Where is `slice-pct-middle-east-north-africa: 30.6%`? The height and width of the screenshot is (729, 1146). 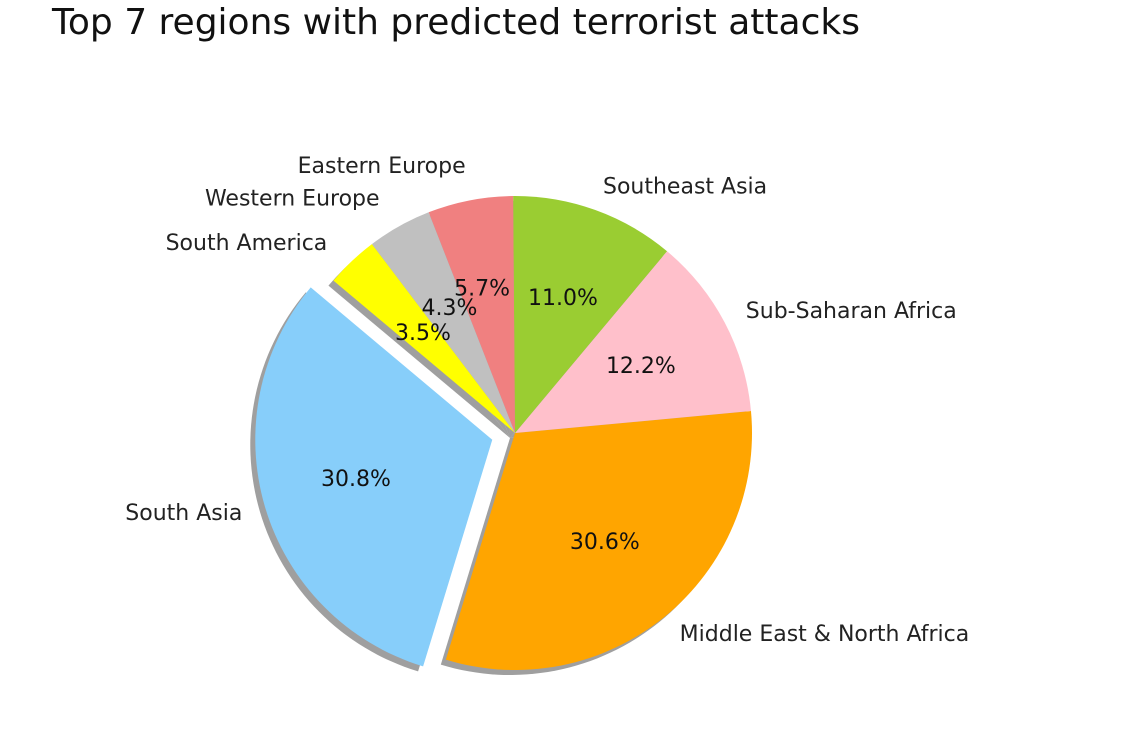 slice-pct-middle-east-north-africa: 30.6% is located at coordinates (605, 542).